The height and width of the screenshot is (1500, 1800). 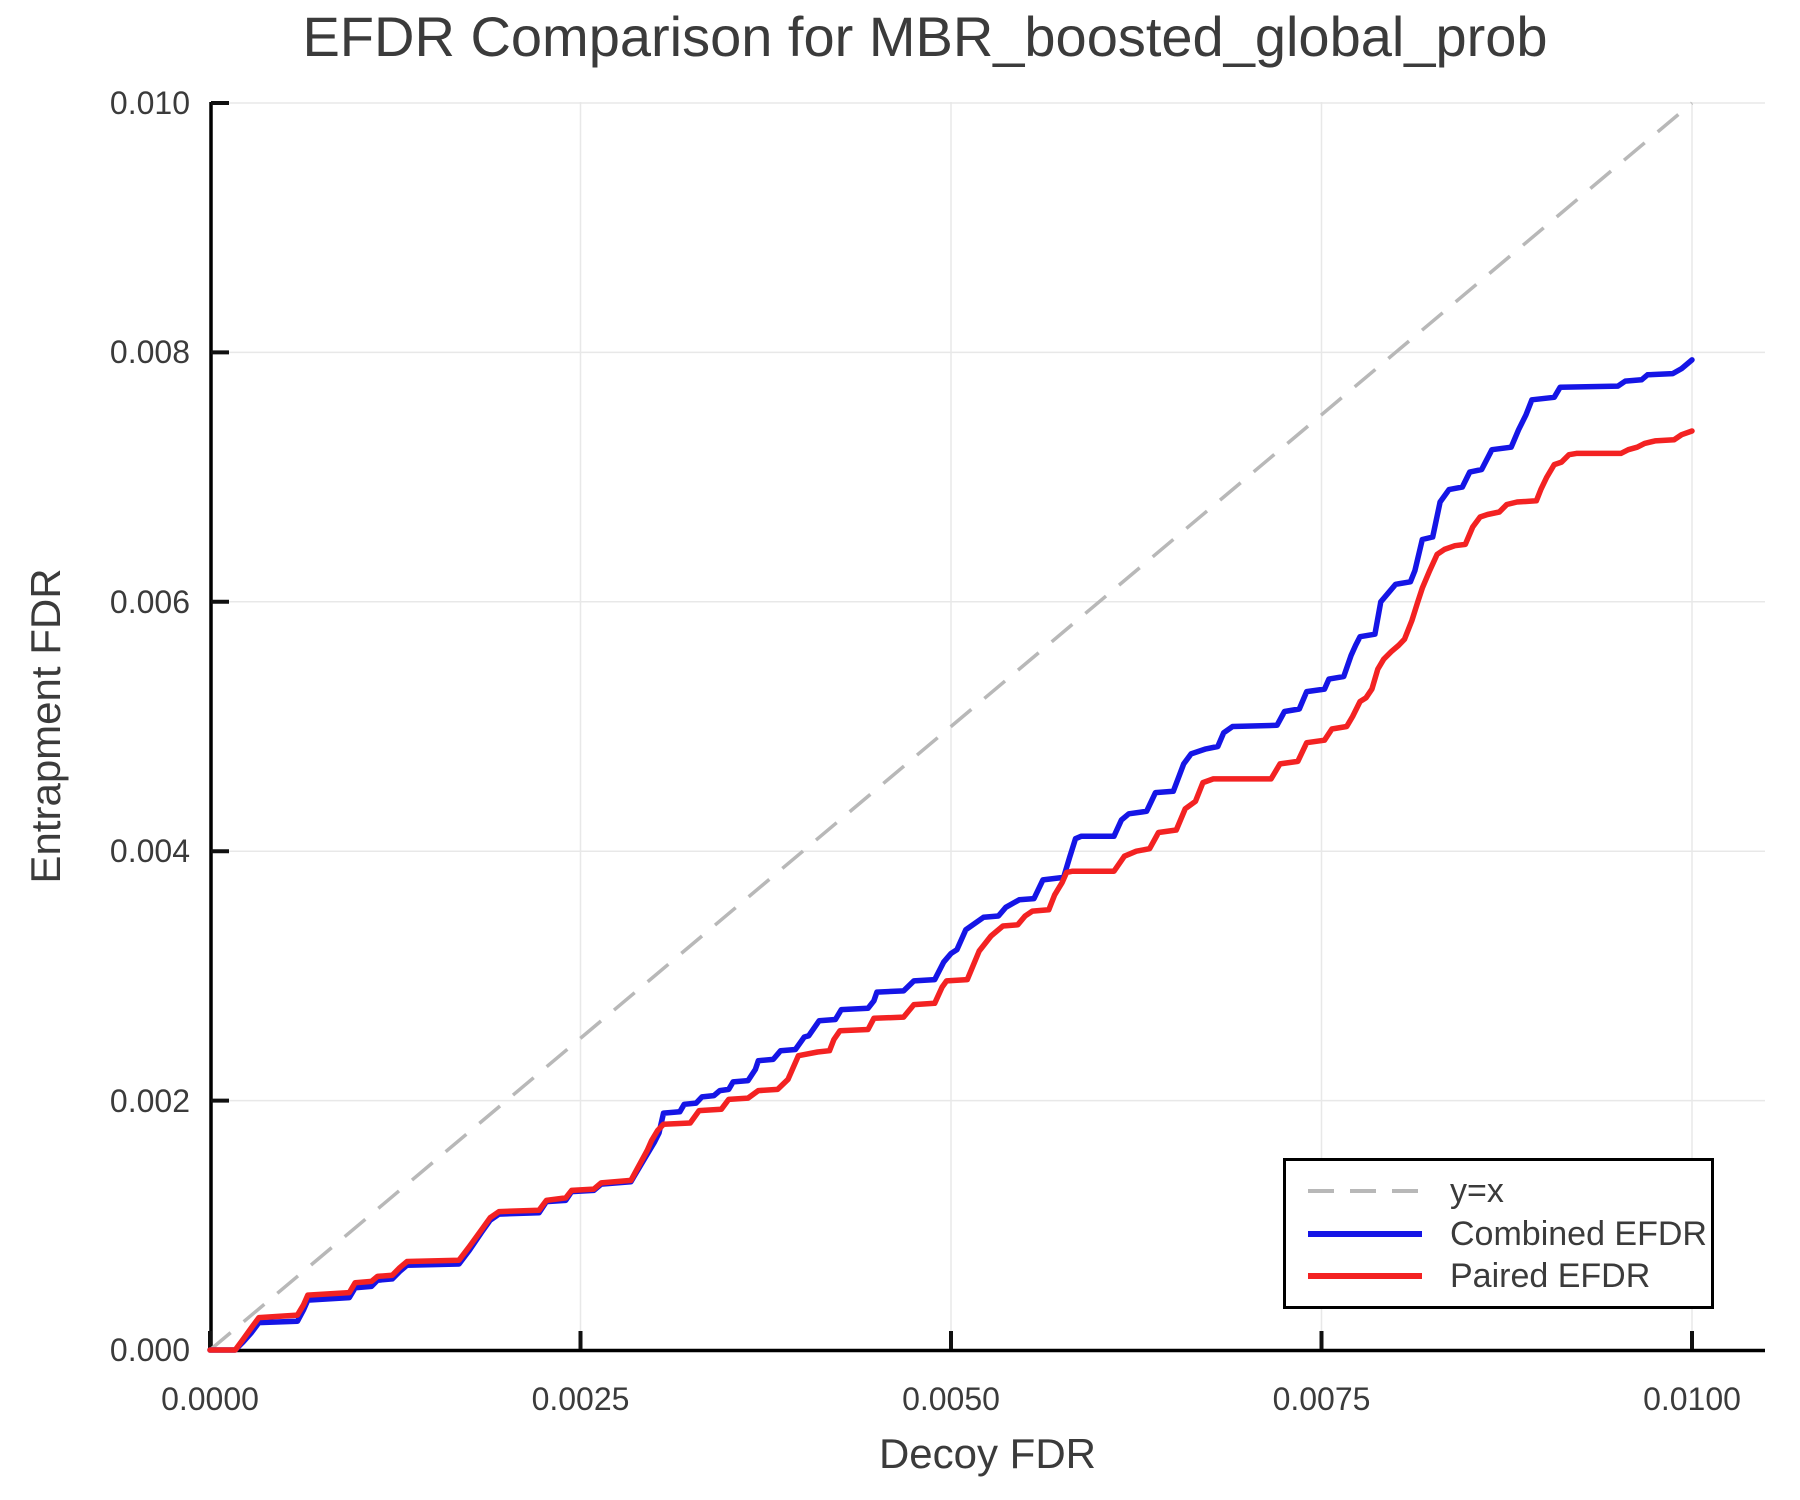 I want to click on y-tick-label: 0.002, so click(x=149, y=1100).